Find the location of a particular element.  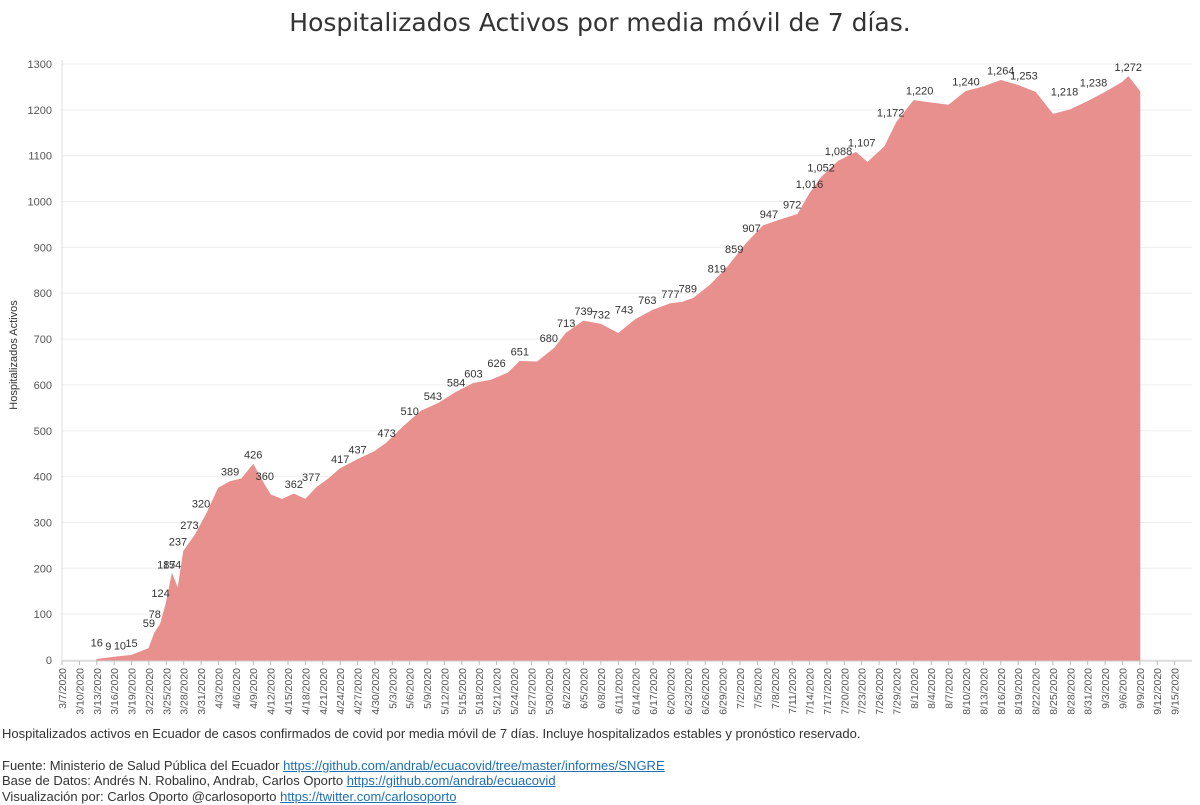

data-label: 947 is located at coordinates (769, 215).